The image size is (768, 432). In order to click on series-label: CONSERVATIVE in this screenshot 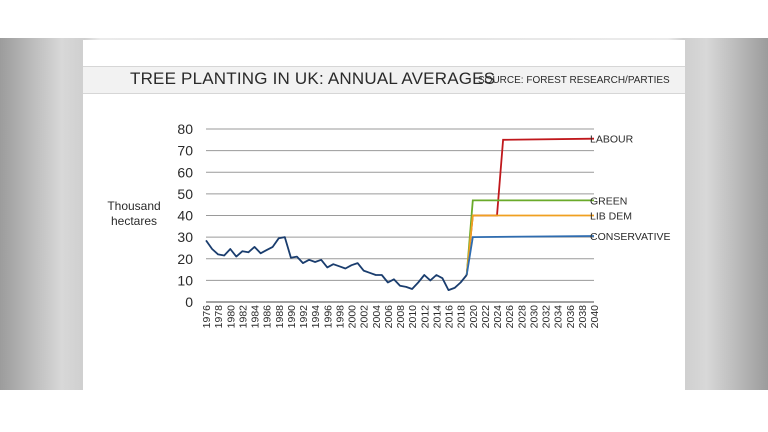, I will do `click(630, 237)`.